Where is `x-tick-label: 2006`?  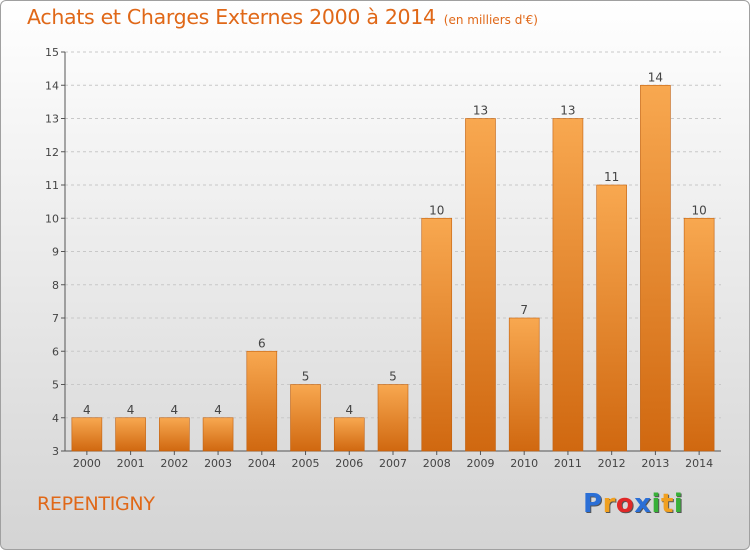
x-tick-label: 2006 is located at coordinates (349, 463).